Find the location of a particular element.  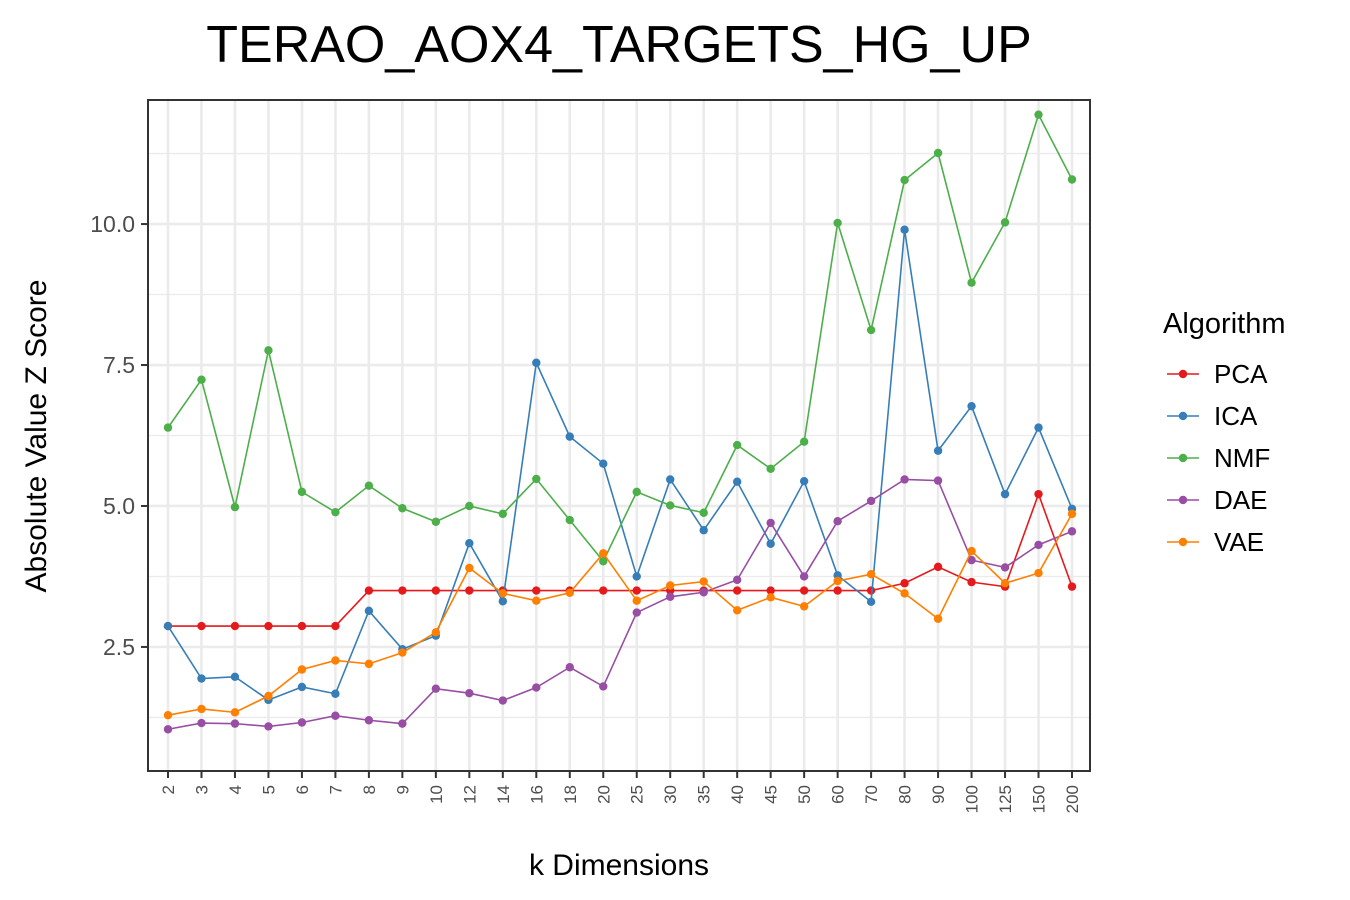

legend-label: DAE is located at coordinates (1240, 500).